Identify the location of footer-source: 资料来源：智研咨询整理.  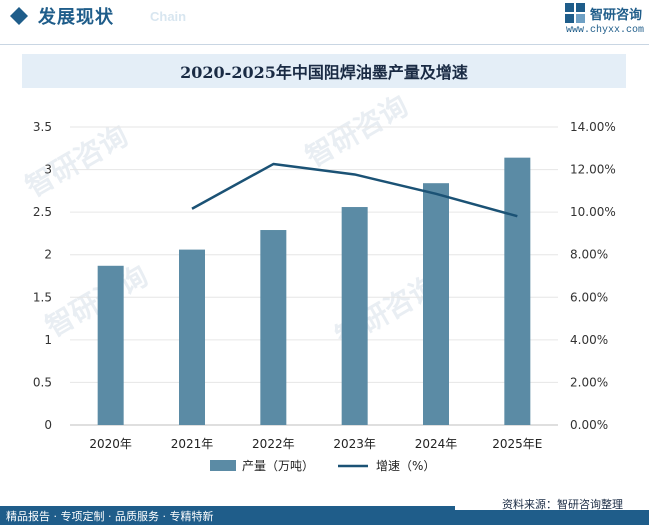
(562, 504).